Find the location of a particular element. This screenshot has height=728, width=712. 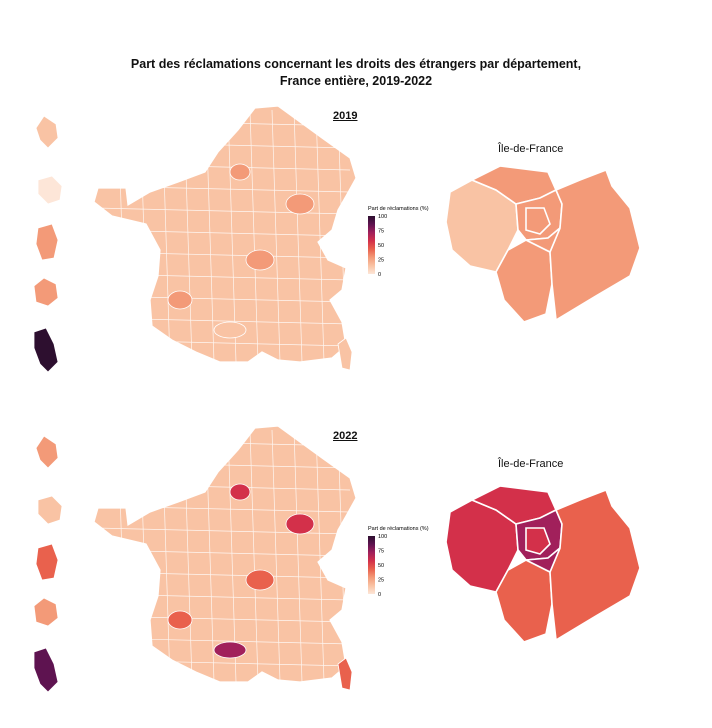

chart-title-line2: France entière, 2019-2022 is located at coordinates (356, 81).